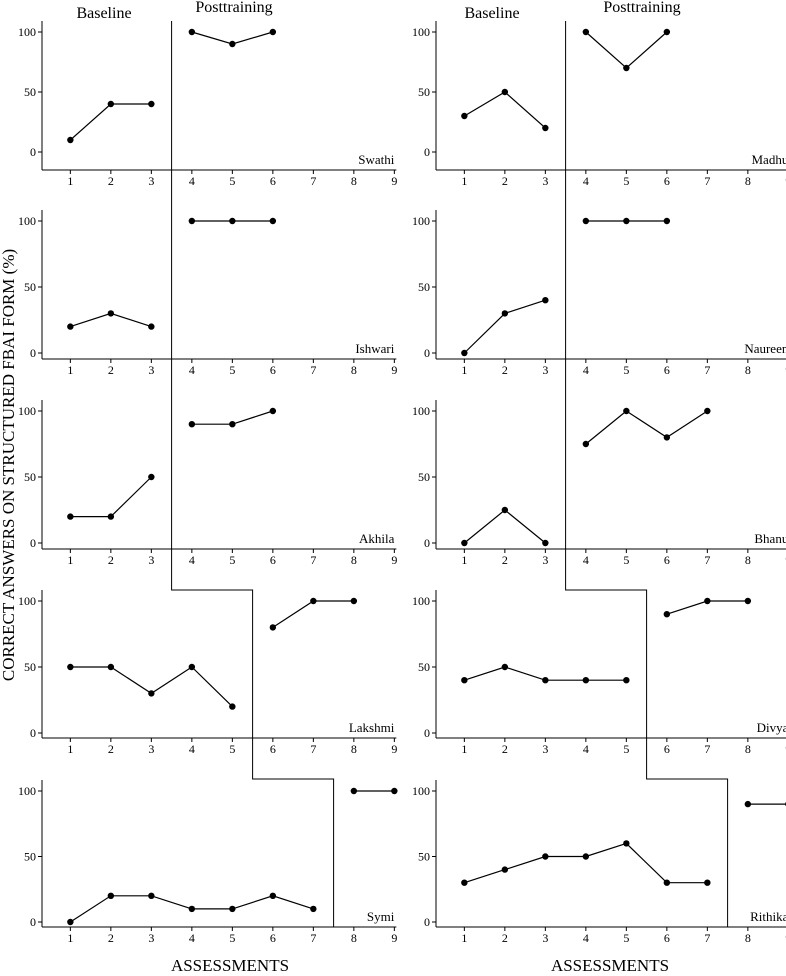  I want to click on participant-name: Madhu, so click(769, 159).